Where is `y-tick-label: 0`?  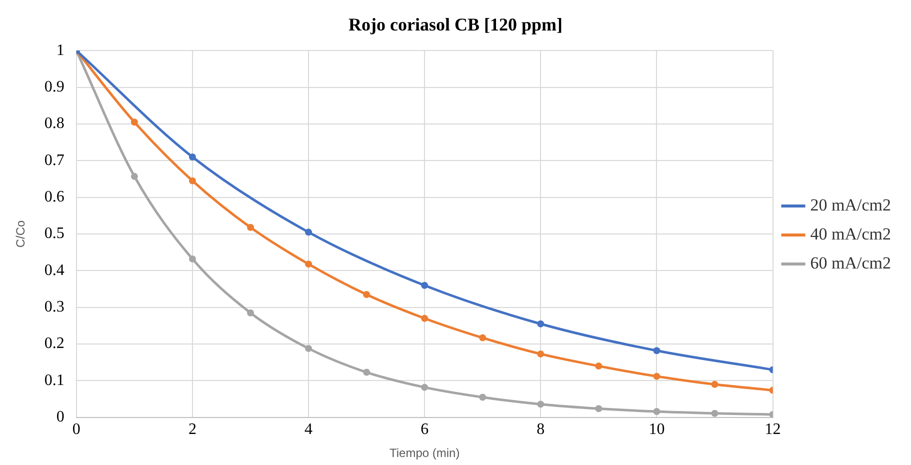
y-tick-label: 0 is located at coordinates (60, 417).